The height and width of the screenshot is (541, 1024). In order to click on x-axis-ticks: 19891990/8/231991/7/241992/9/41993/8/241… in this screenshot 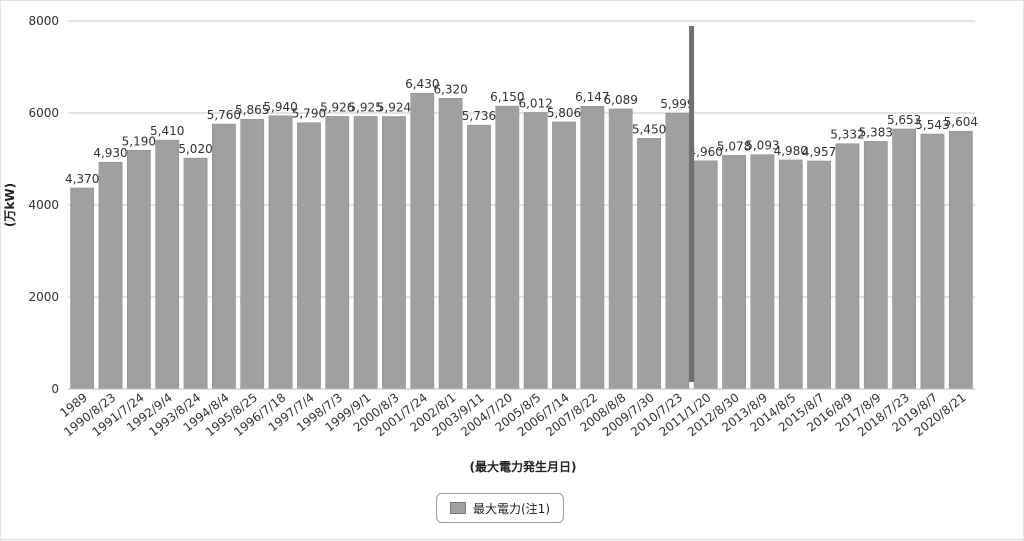, I will do `click(512, 414)`.